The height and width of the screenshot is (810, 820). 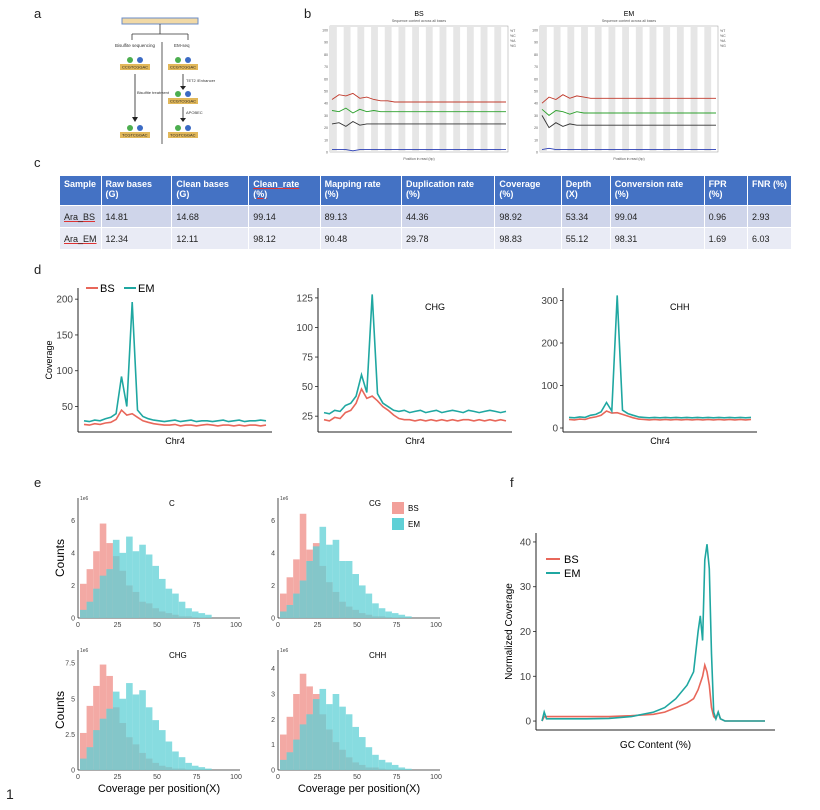 I want to click on table-cell: 14.68, so click(x=210, y=216).